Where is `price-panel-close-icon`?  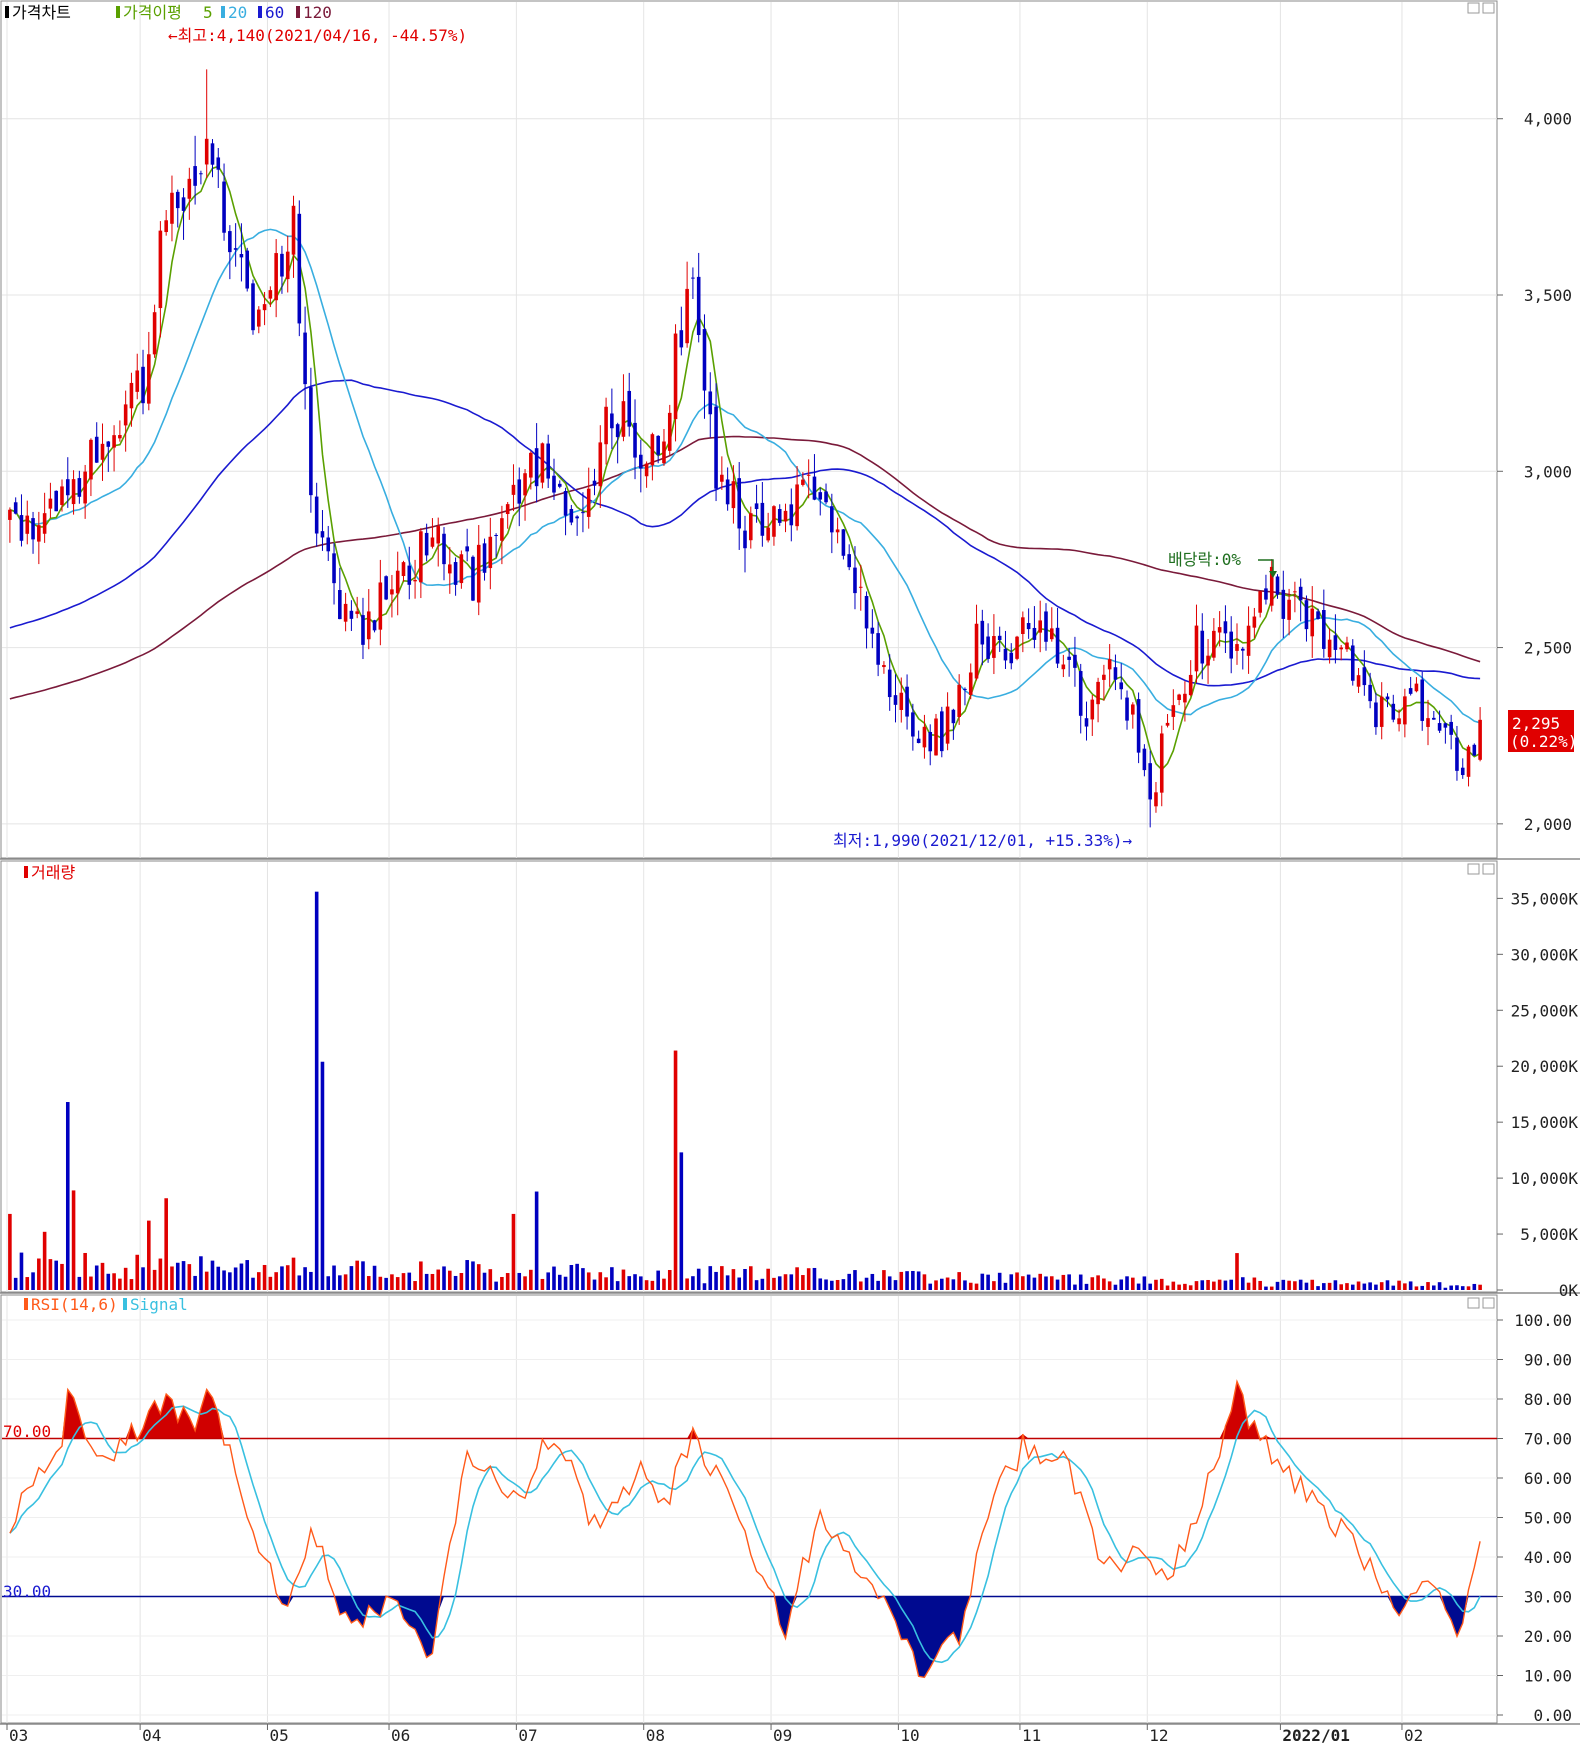
price-panel-close-icon is located at coordinates (1488, 8).